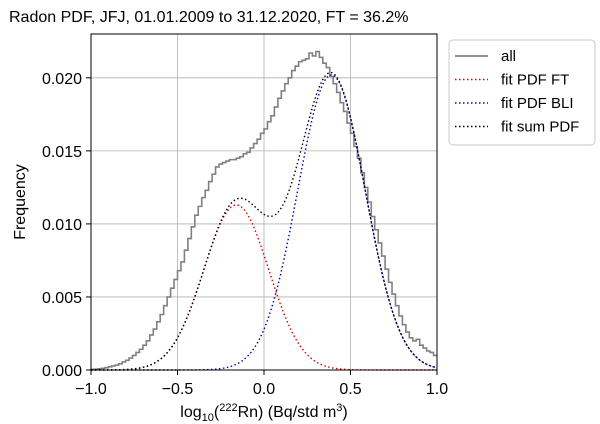 The image size is (600, 424). Describe the element at coordinates (537, 103) in the screenshot. I see `legend-label-fit-pdf-bli: fit PDF BLI` at that location.